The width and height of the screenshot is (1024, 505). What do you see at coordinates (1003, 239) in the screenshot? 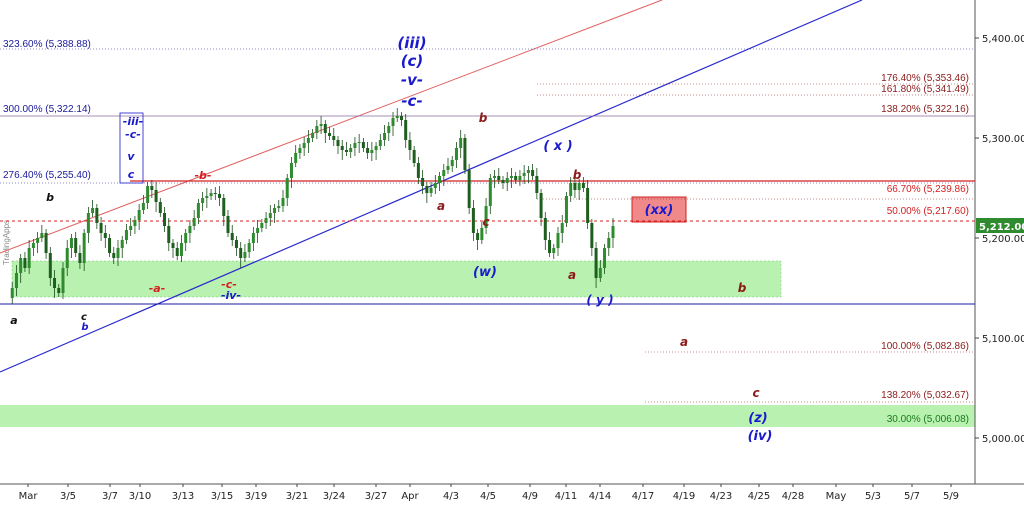
I see `y-tick-label: 5,200.00` at bounding box center [1003, 239].